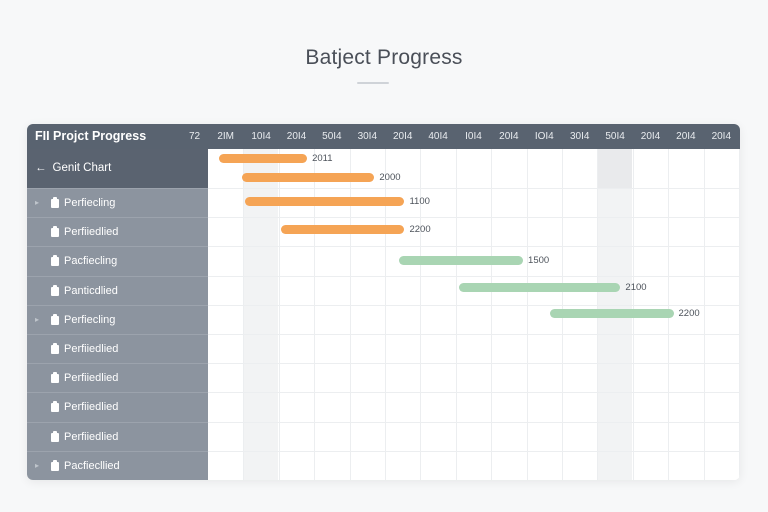  What do you see at coordinates (419, 201) in the screenshot?
I see `gantt-bar-label: 1100` at bounding box center [419, 201].